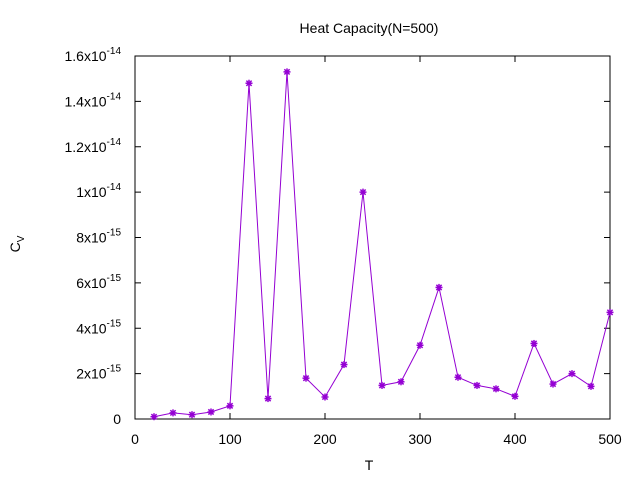 The width and height of the screenshot is (640, 480). I want to click on y-tick-label-base: 4x10, so click(91, 328).